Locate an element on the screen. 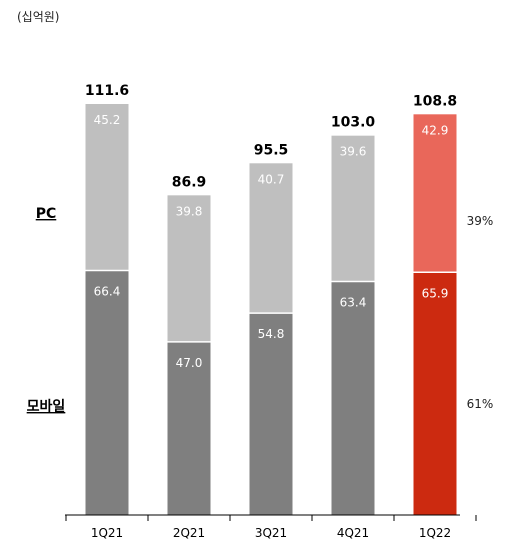  bar-mobile-1Q21 is located at coordinates (107, 392).